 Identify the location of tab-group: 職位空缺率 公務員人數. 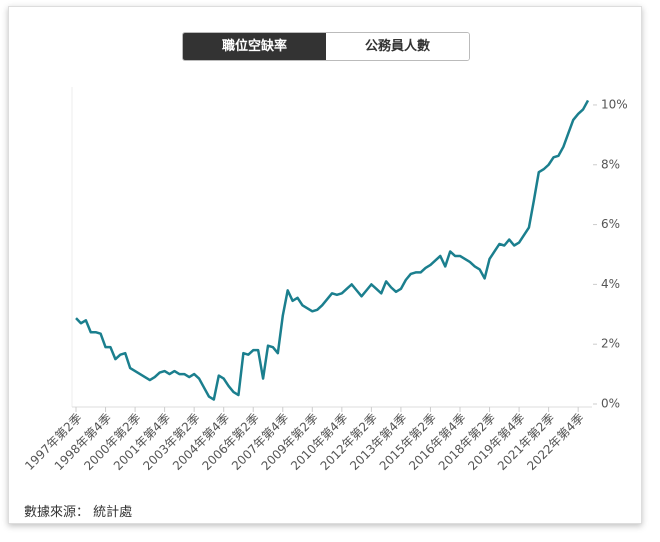
(326, 46).